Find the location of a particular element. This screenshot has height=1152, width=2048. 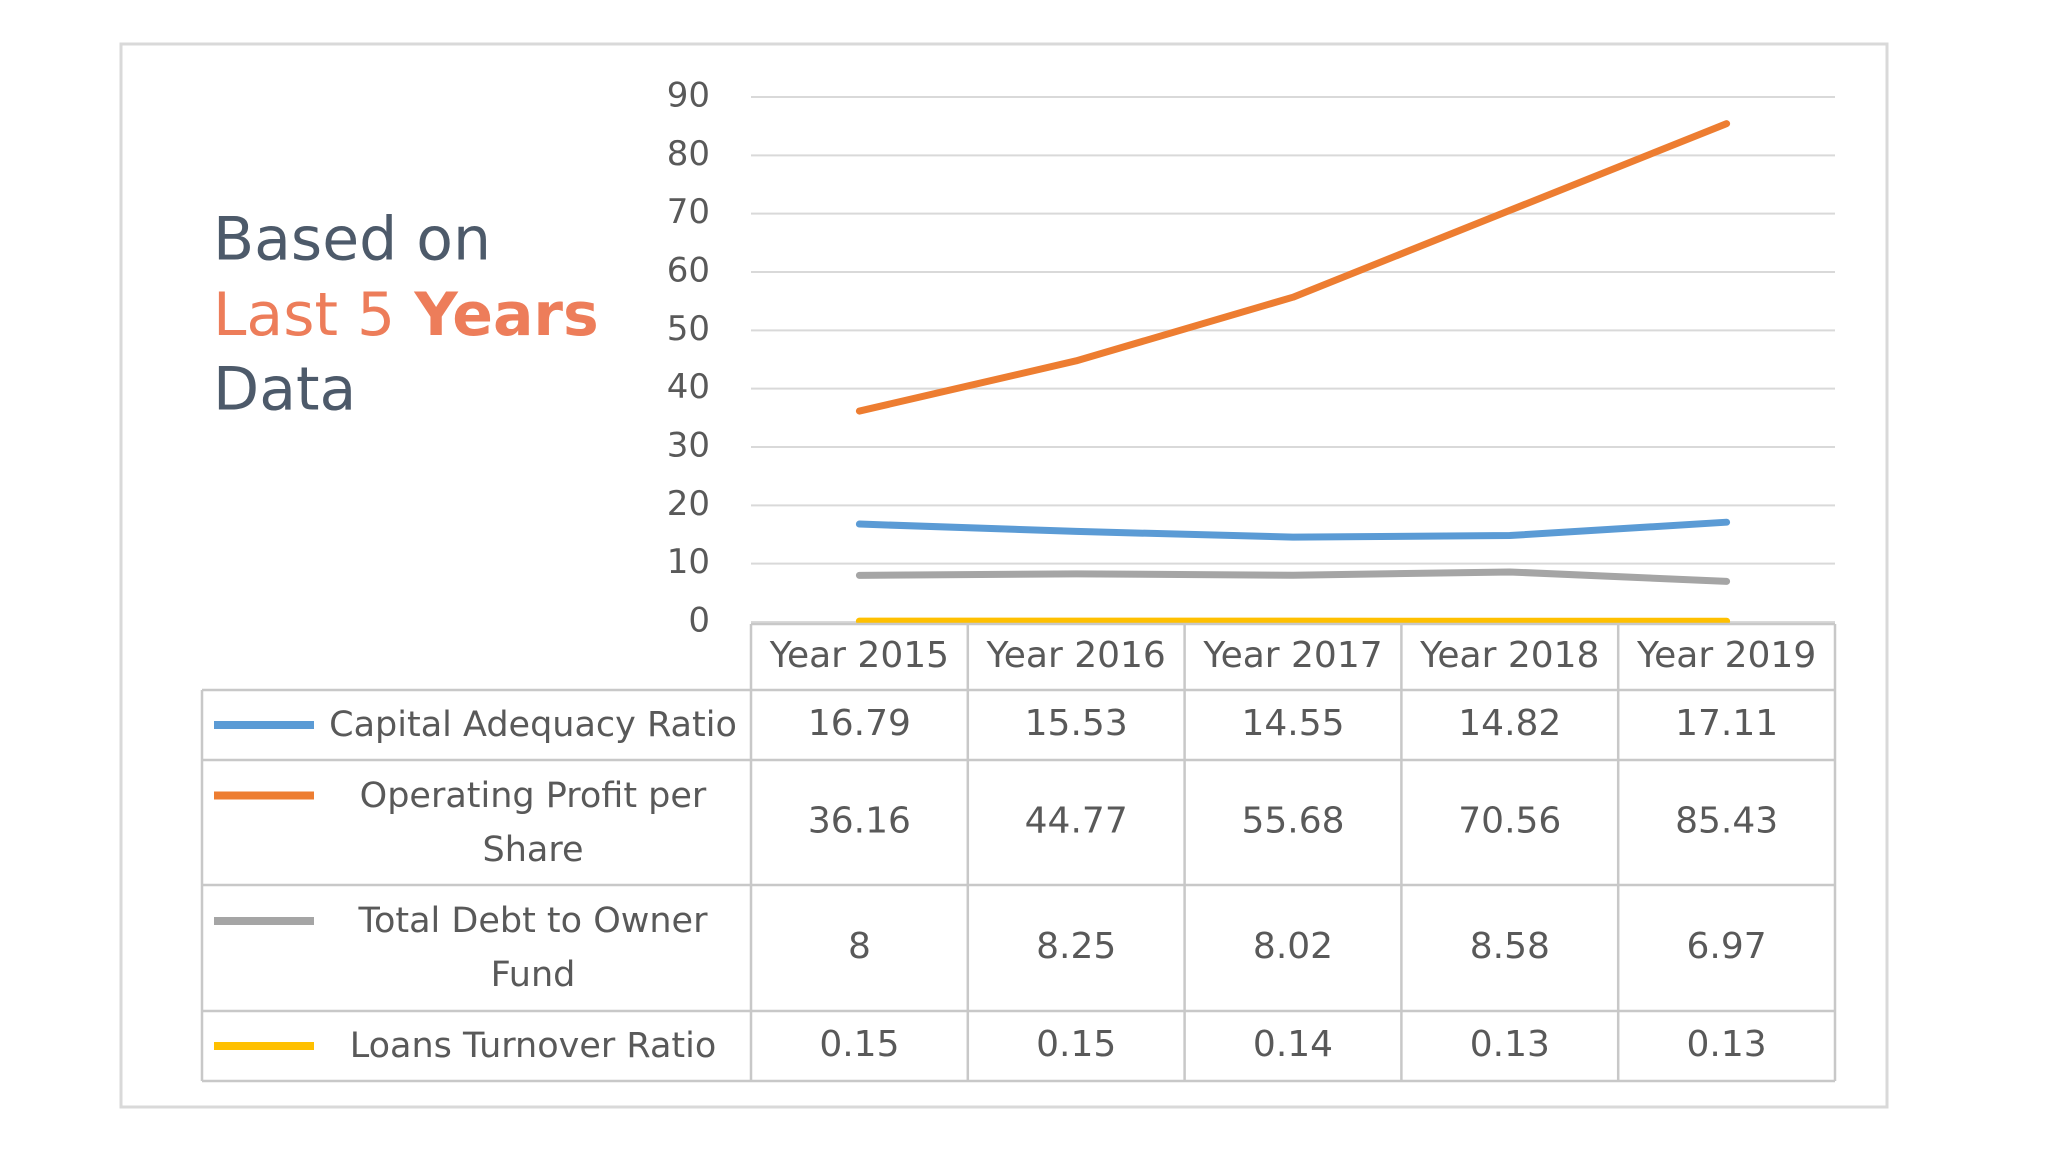

y-tick-label: 40 is located at coordinates (688, 387).